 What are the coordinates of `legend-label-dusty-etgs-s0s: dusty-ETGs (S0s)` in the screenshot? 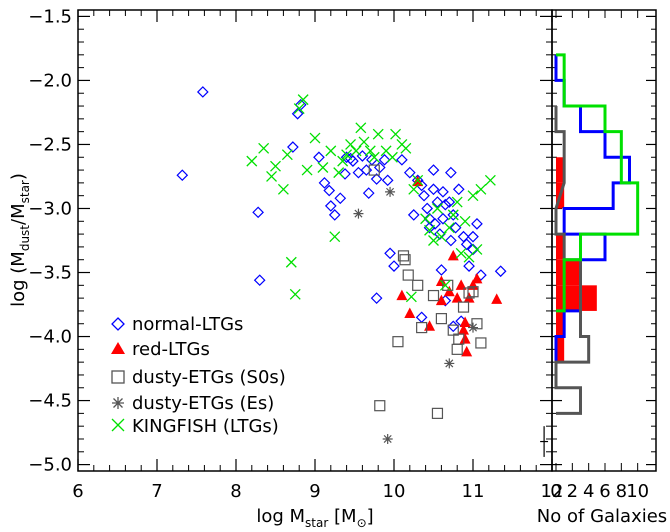 It's located at (209, 377).